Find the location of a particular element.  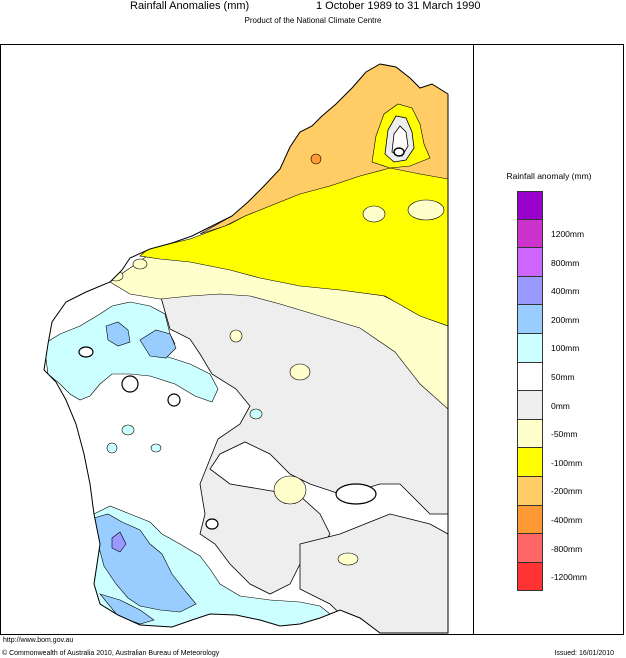

legend-label: -800mm is located at coordinates (567, 548).